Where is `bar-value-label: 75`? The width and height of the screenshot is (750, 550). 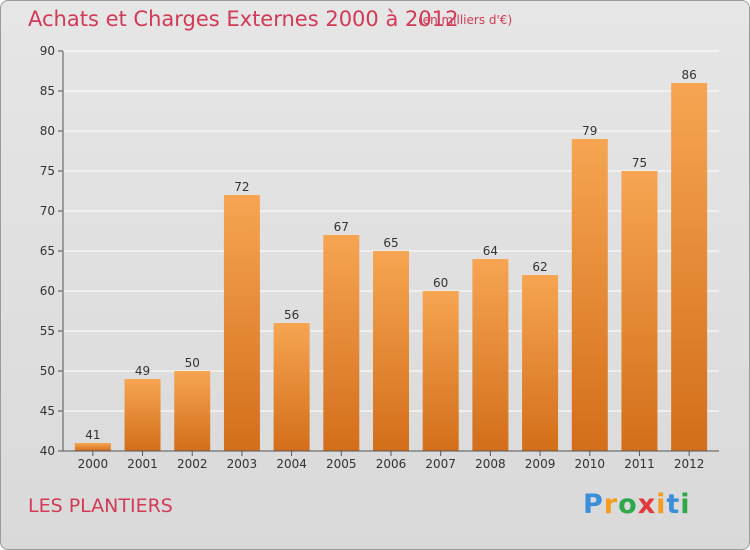 bar-value-label: 75 is located at coordinates (639, 163).